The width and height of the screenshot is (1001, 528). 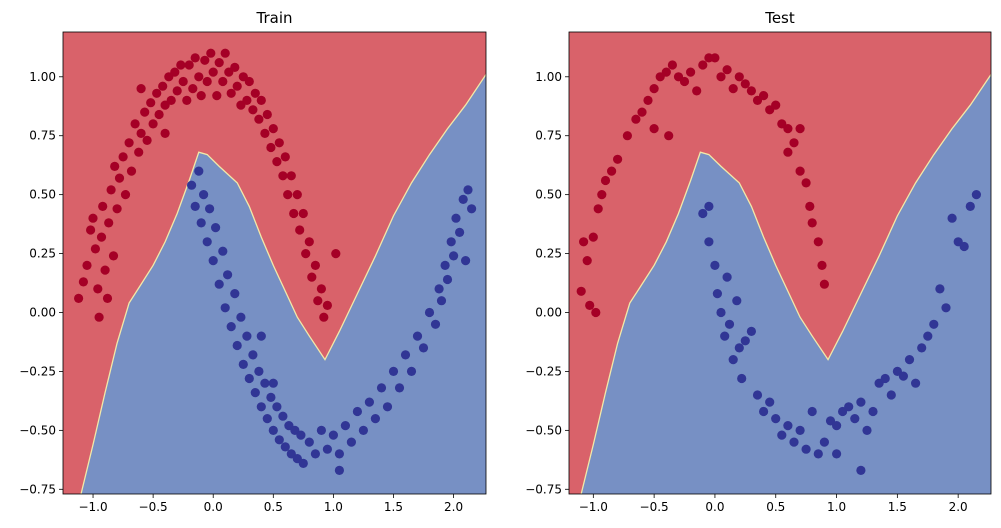 I want to click on chart-title: Train, so click(x=274, y=18).